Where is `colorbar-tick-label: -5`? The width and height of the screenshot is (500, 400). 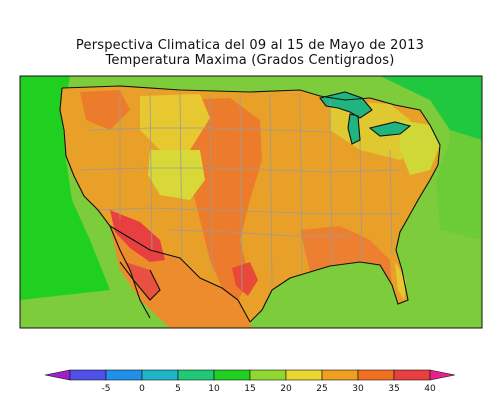
colorbar-tick-label: -5 is located at coordinates (106, 389).